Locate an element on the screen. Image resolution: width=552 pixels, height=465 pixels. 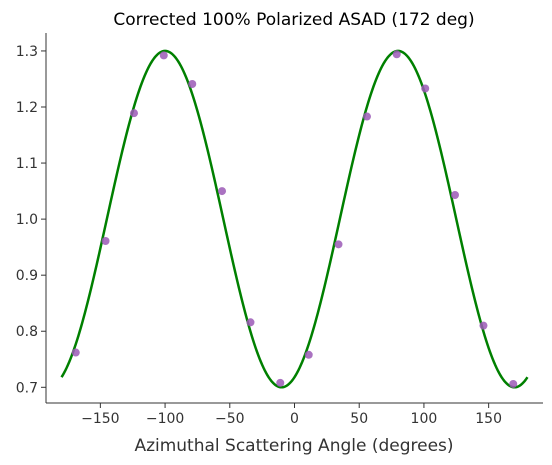
y-tick-label: 1.3 is located at coordinates (27, 52).